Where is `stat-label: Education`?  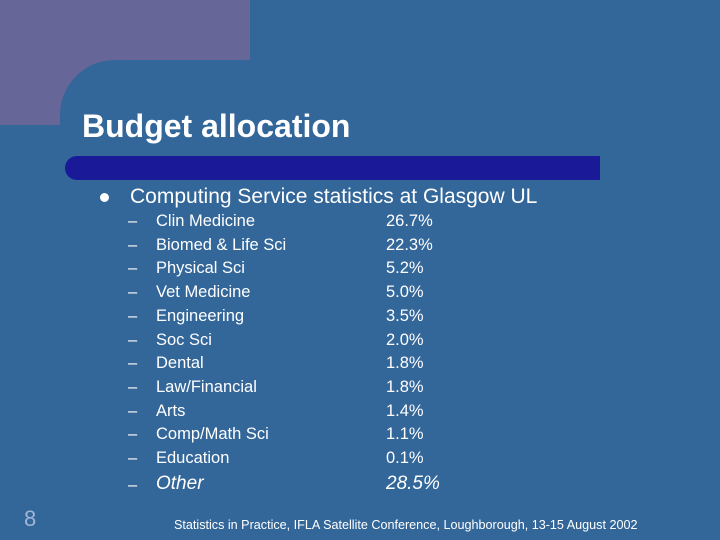
stat-label: Education is located at coordinates (193, 458).